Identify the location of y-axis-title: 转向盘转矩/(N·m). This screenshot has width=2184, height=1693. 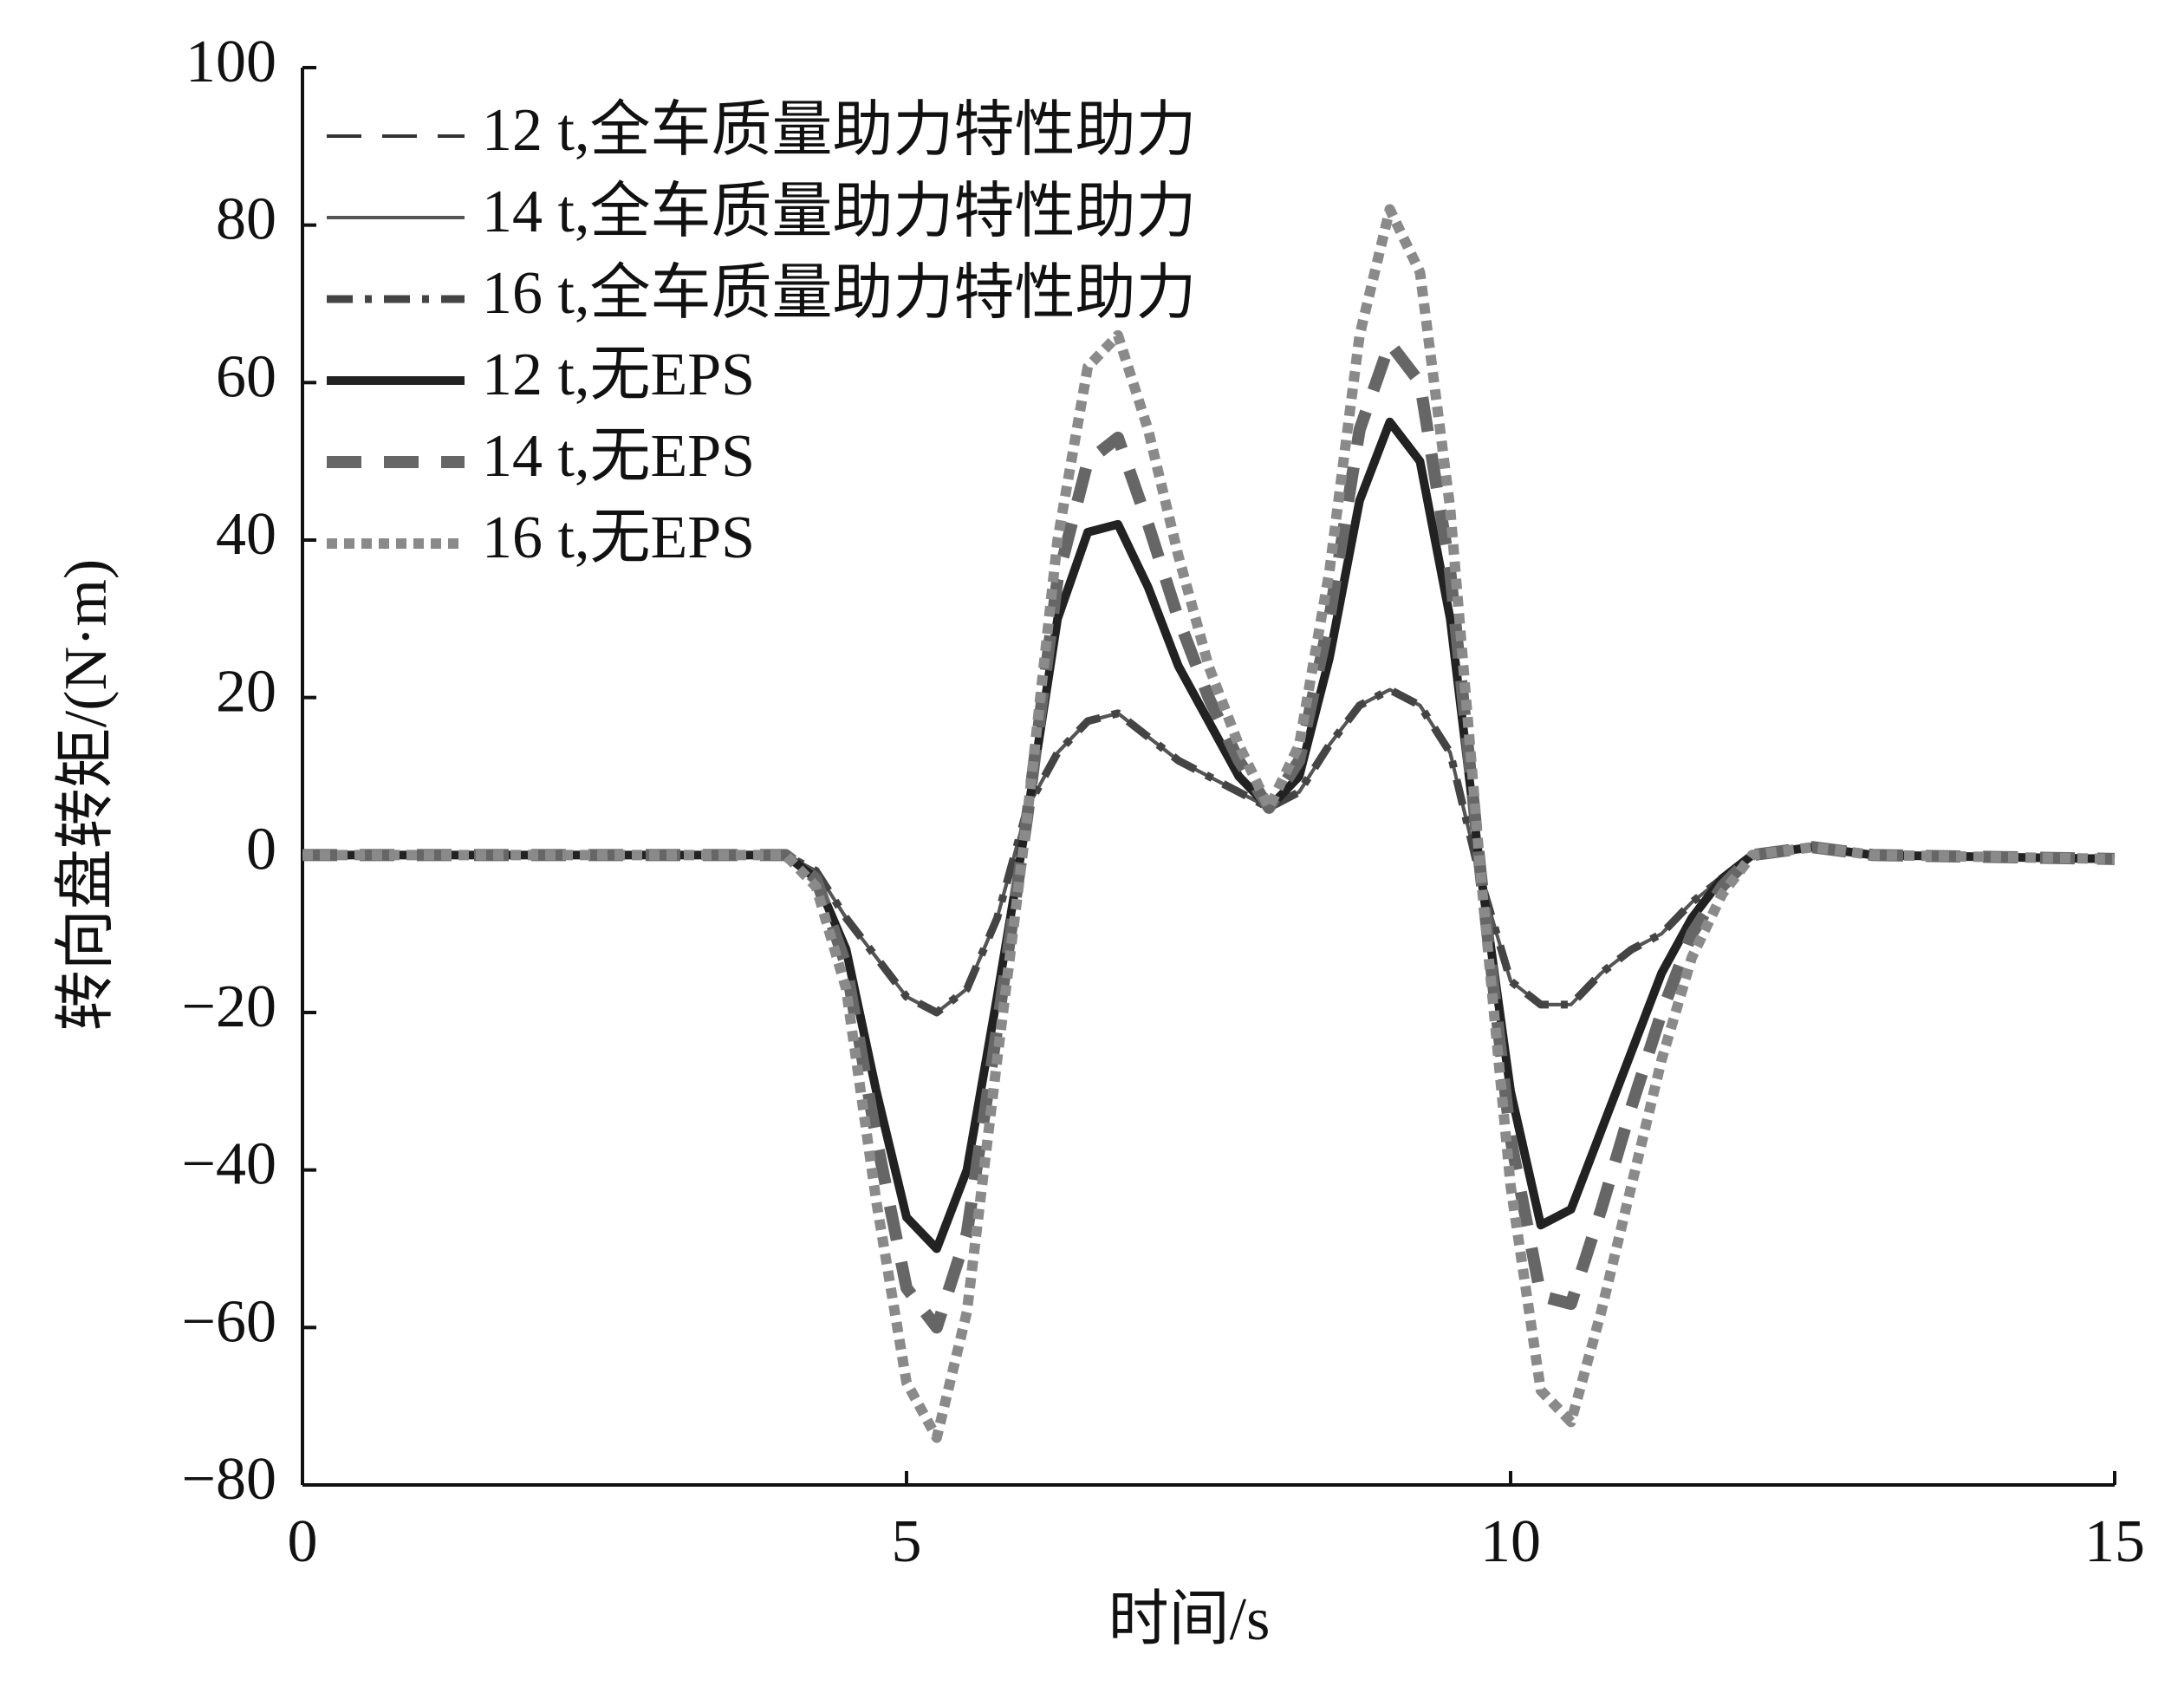
(86, 795).